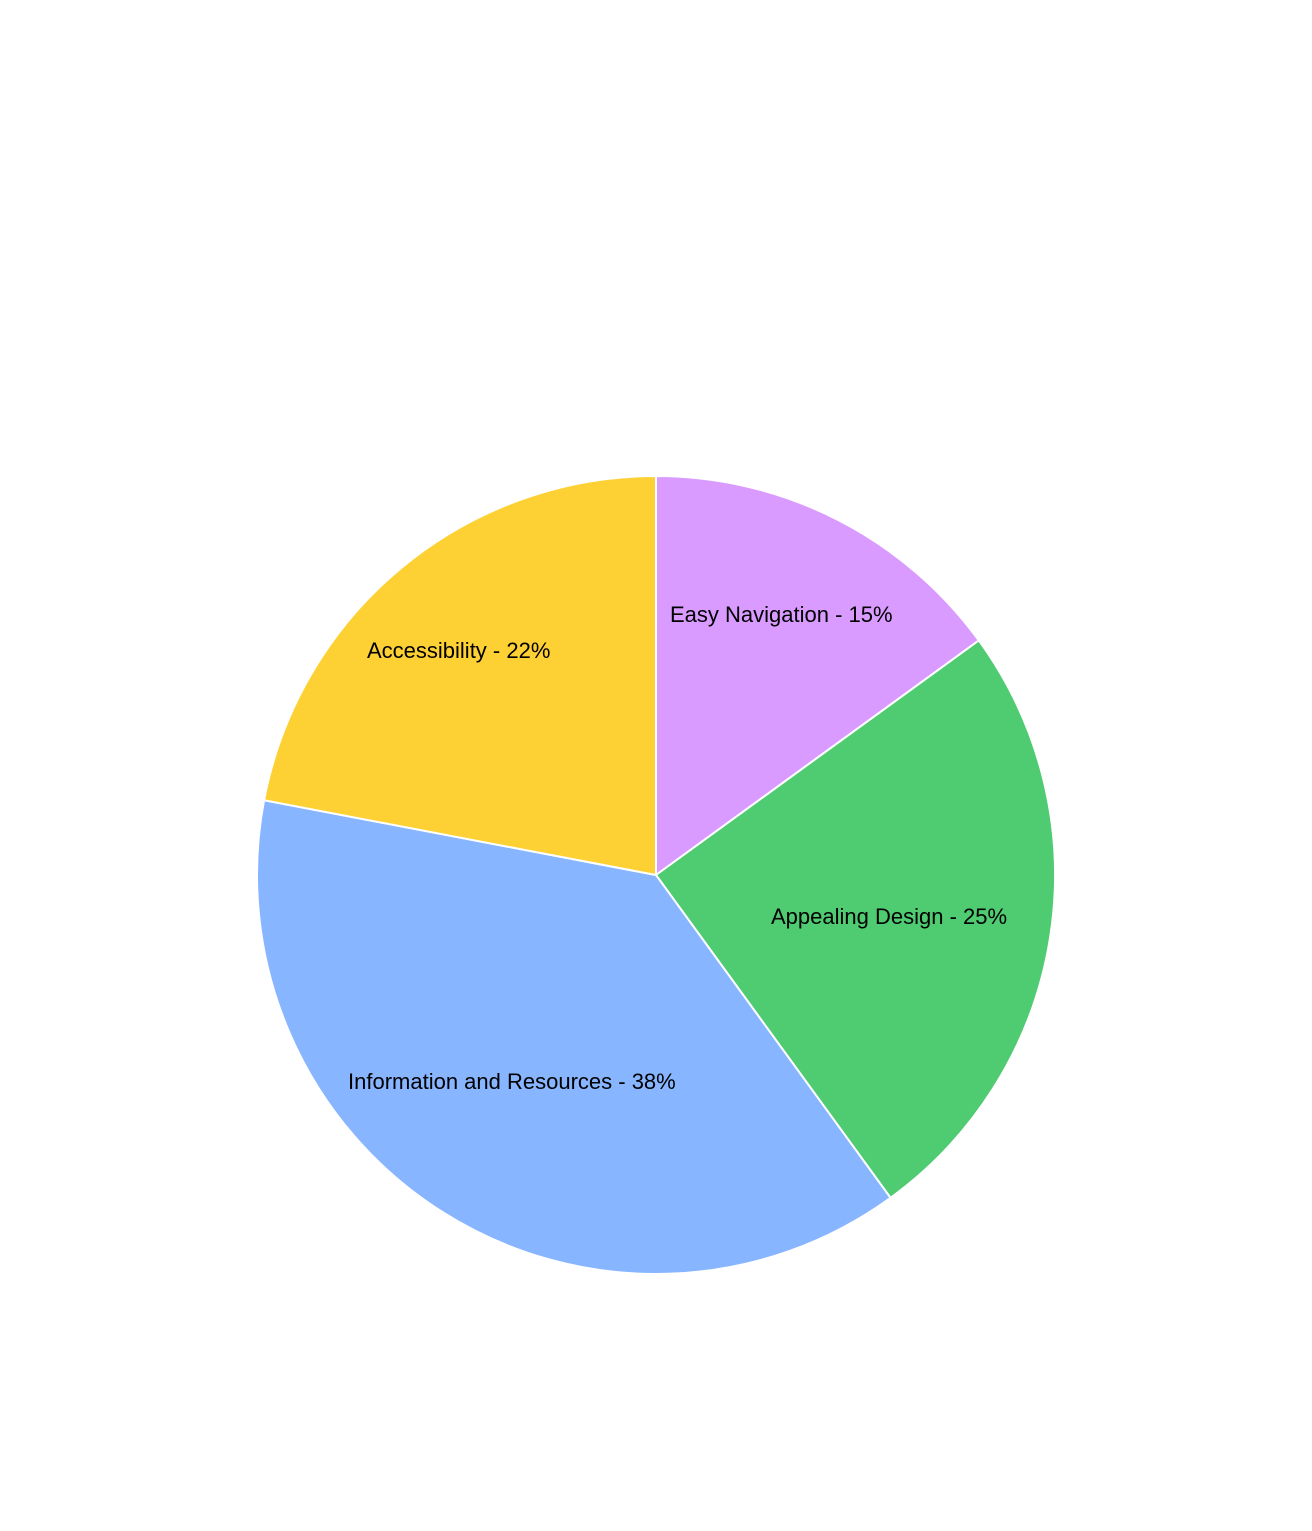 The width and height of the screenshot is (1312, 1531). Describe the element at coordinates (781, 614) in the screenshot. I see `slice-label-easy-navigation: Easy Navigation - 15%` at that location.